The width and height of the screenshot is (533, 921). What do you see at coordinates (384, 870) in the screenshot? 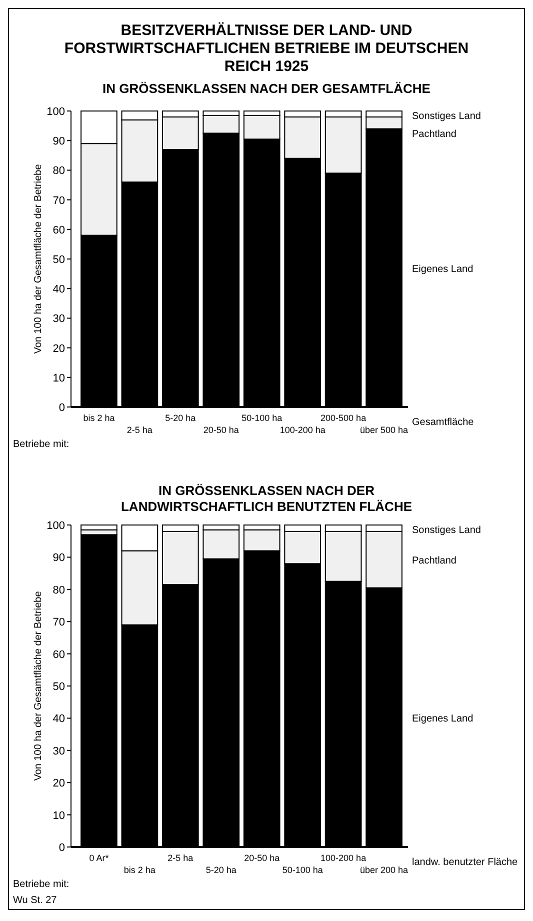
I see `x-tick-label: über 200 ha` at bounding box center [384, 870].